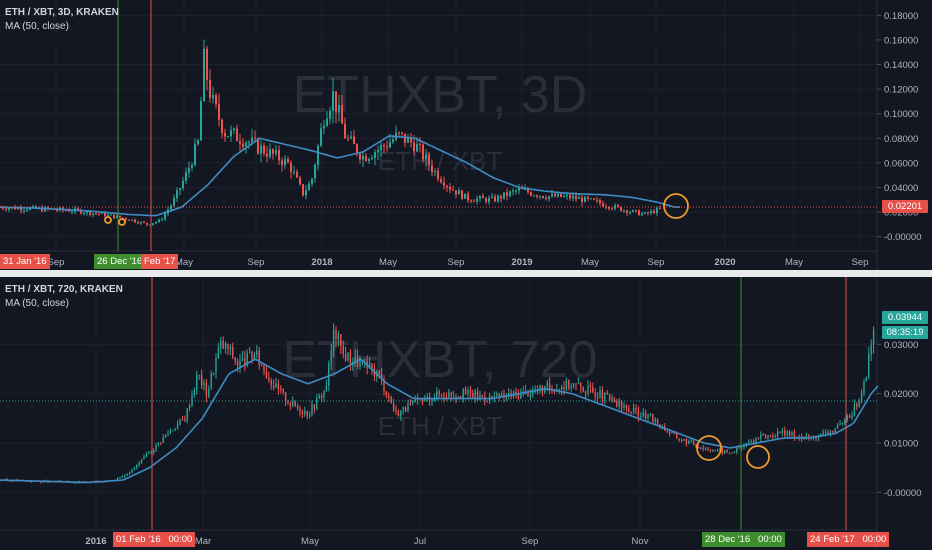 The width and height of the screenshot is (932, 550). What do you see at coordinates (724, 262) in the screenshot?
I see `x-tick-label: 2020` at bounding box center [724, 262].